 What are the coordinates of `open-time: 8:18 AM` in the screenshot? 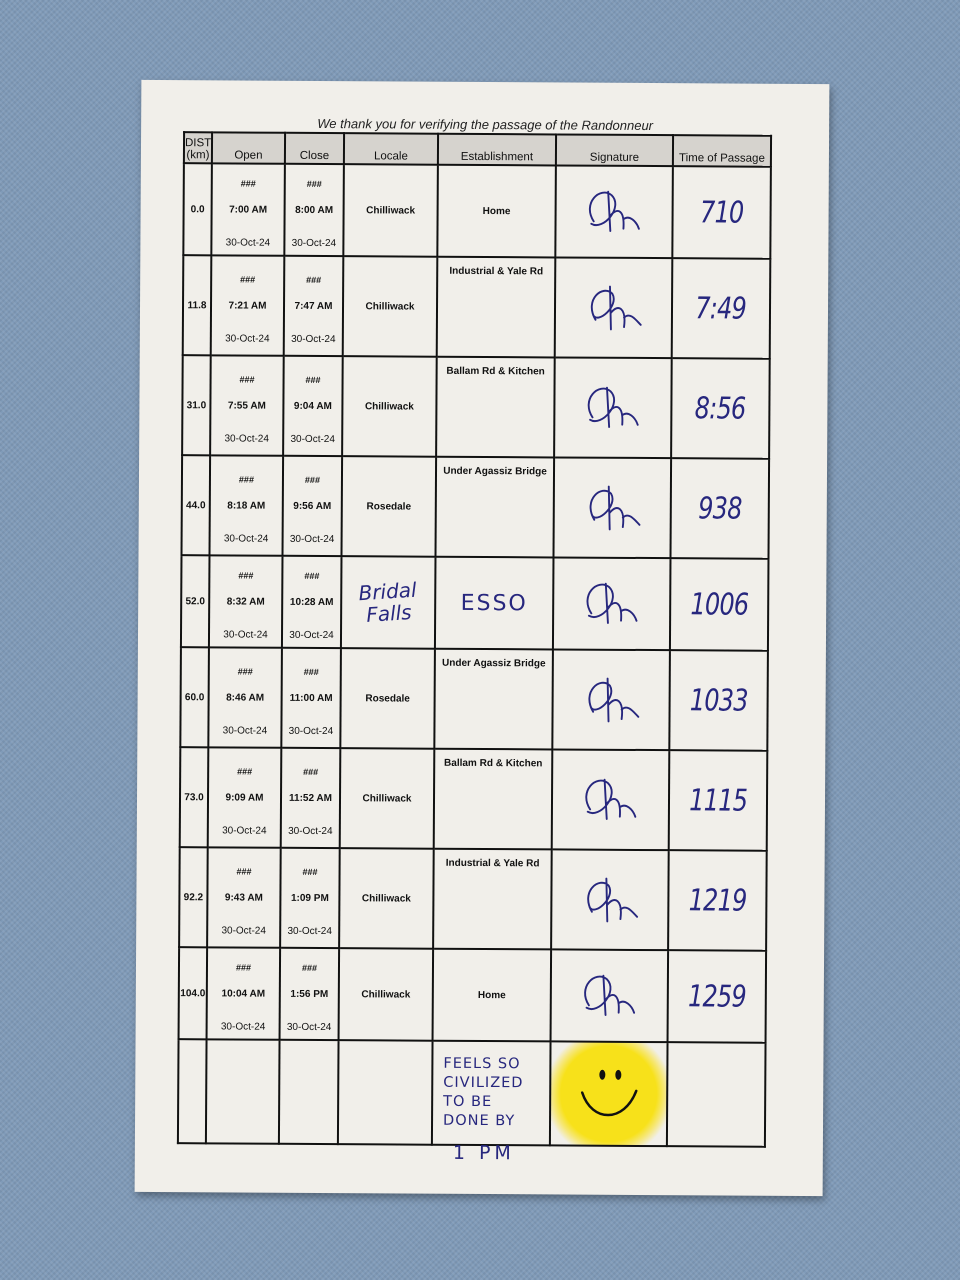 It's located at (246, 505).